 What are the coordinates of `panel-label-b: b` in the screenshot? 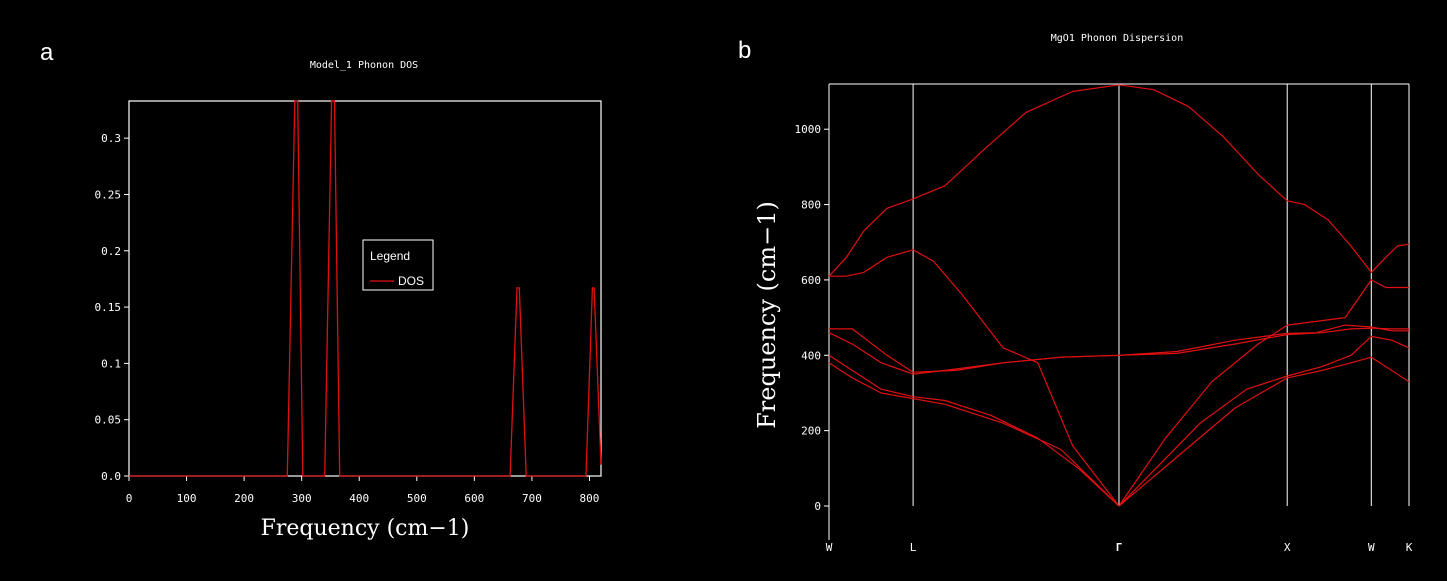 It's located at (744, 50).